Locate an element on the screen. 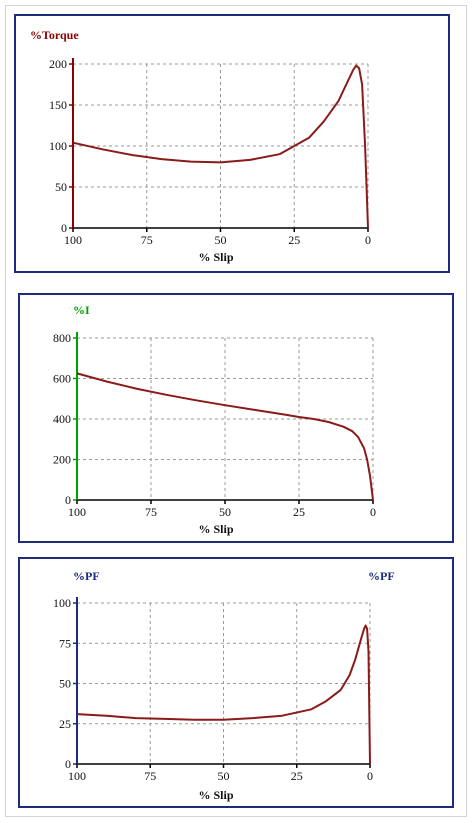  y-axis-label: %PF is located at coordinates (86, 576).